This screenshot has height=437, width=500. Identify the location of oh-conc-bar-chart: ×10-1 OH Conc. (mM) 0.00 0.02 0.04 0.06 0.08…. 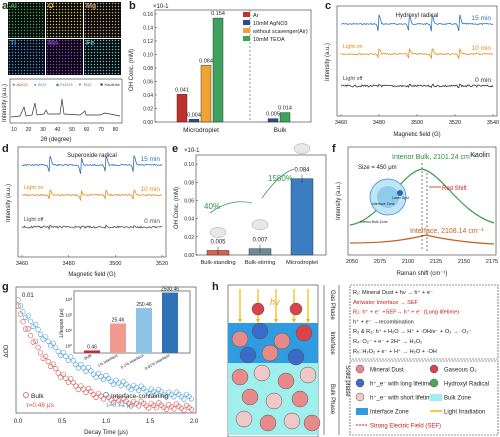
(220, 69).